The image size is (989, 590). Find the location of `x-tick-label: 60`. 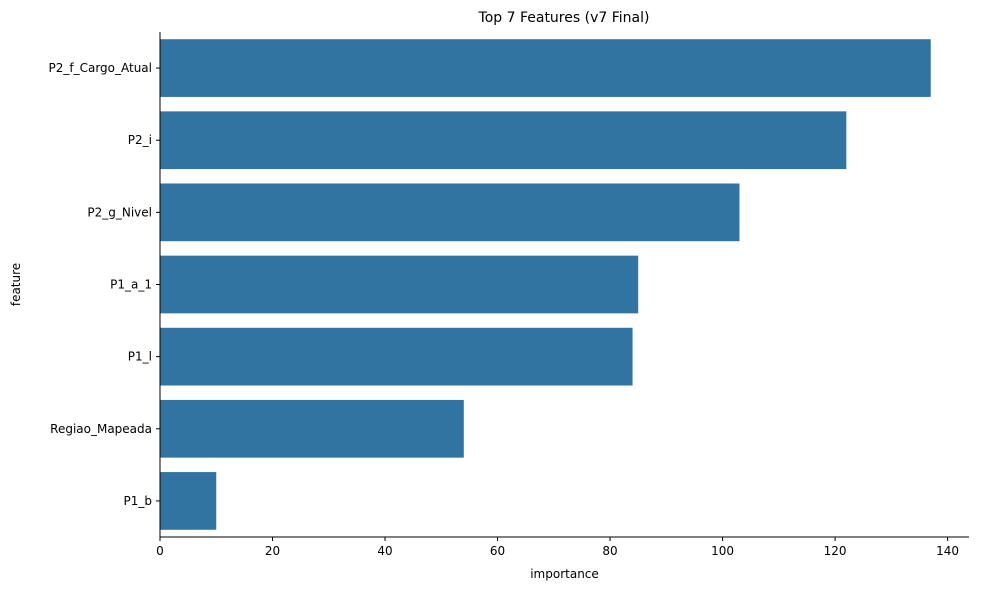

x-tick-label: 60 is located at coordinates (497, 551).